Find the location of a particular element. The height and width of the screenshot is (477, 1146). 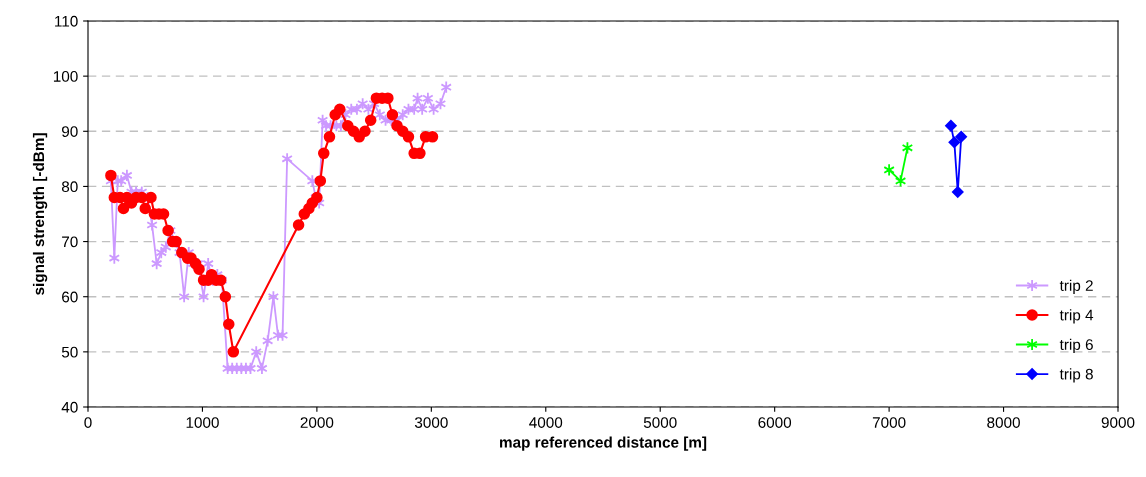

x-tick-label: 1000 is located at coordinates (202, 422).